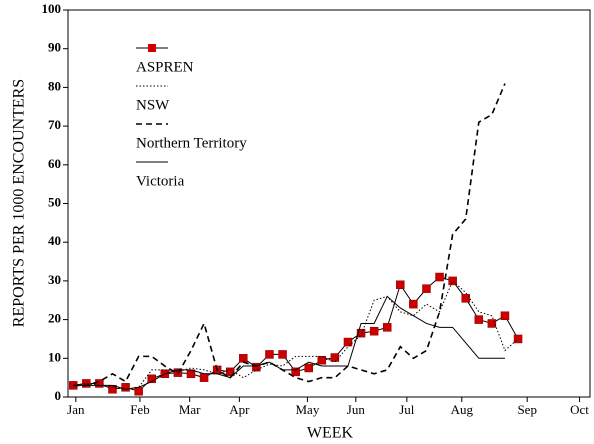  Describe the element at coordinates (307, 409) in the screenshot. I see `x-tick-label: May` at that location.